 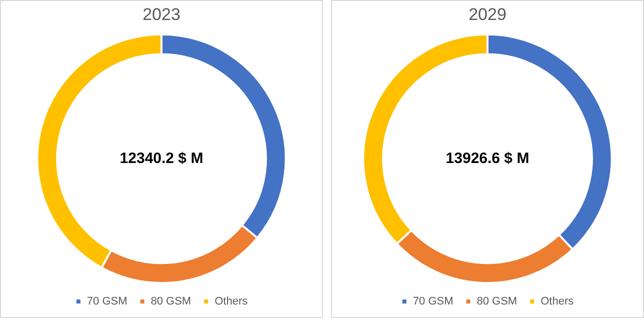 I want to click on text: 13926.6 $ M, so click(x=488, y=158).